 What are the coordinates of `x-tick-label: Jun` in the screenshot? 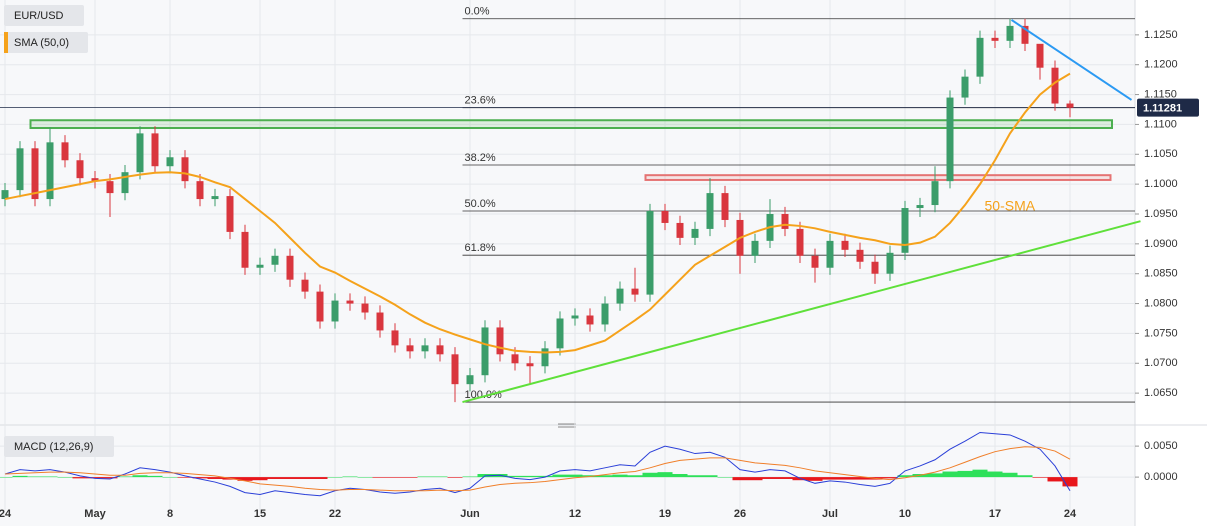 It's located at (470, 514).